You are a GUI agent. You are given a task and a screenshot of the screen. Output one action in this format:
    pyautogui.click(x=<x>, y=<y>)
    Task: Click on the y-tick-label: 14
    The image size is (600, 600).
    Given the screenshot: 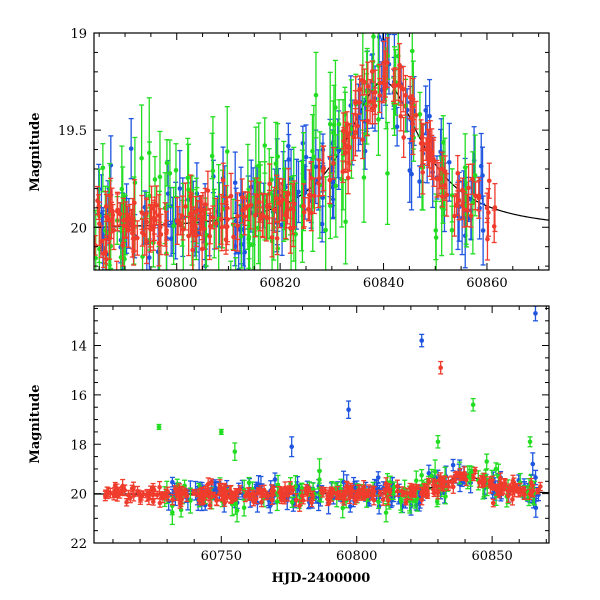 What is the action you would take?
    pyautogui.click(x=78, y=347)
    